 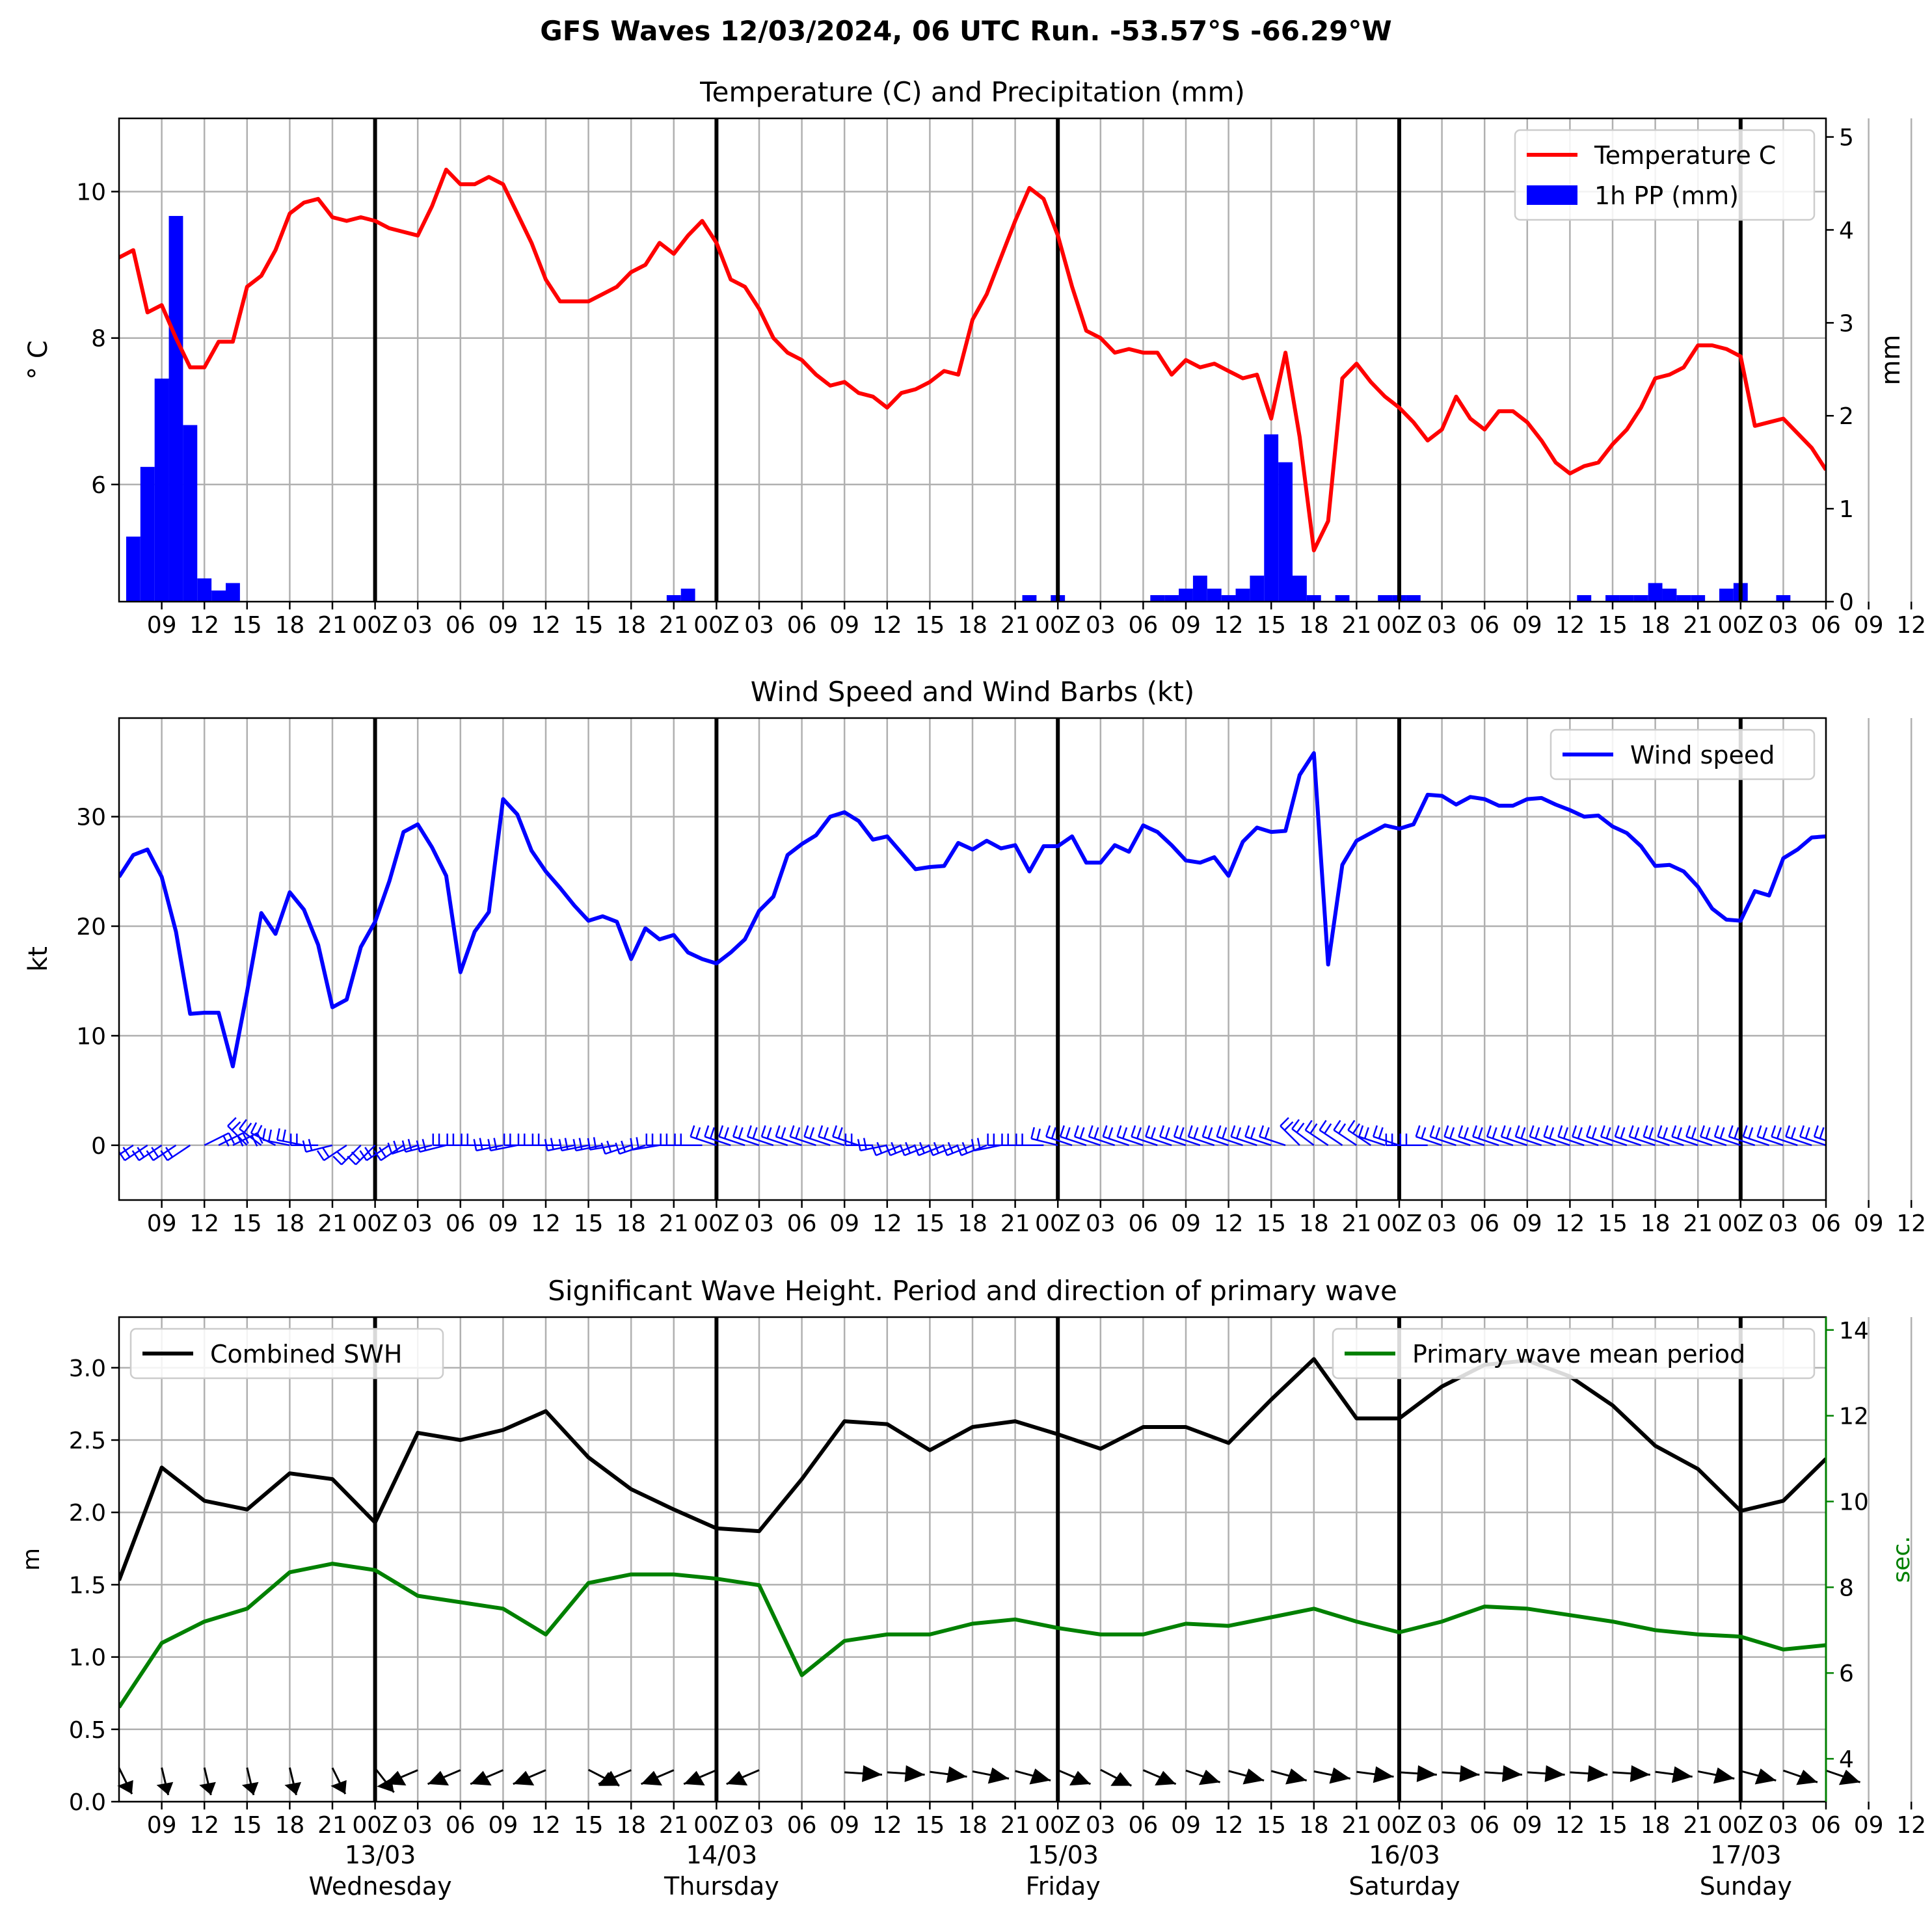 I want to click on legend: Combined SWH, so click(x=286, y=1354).